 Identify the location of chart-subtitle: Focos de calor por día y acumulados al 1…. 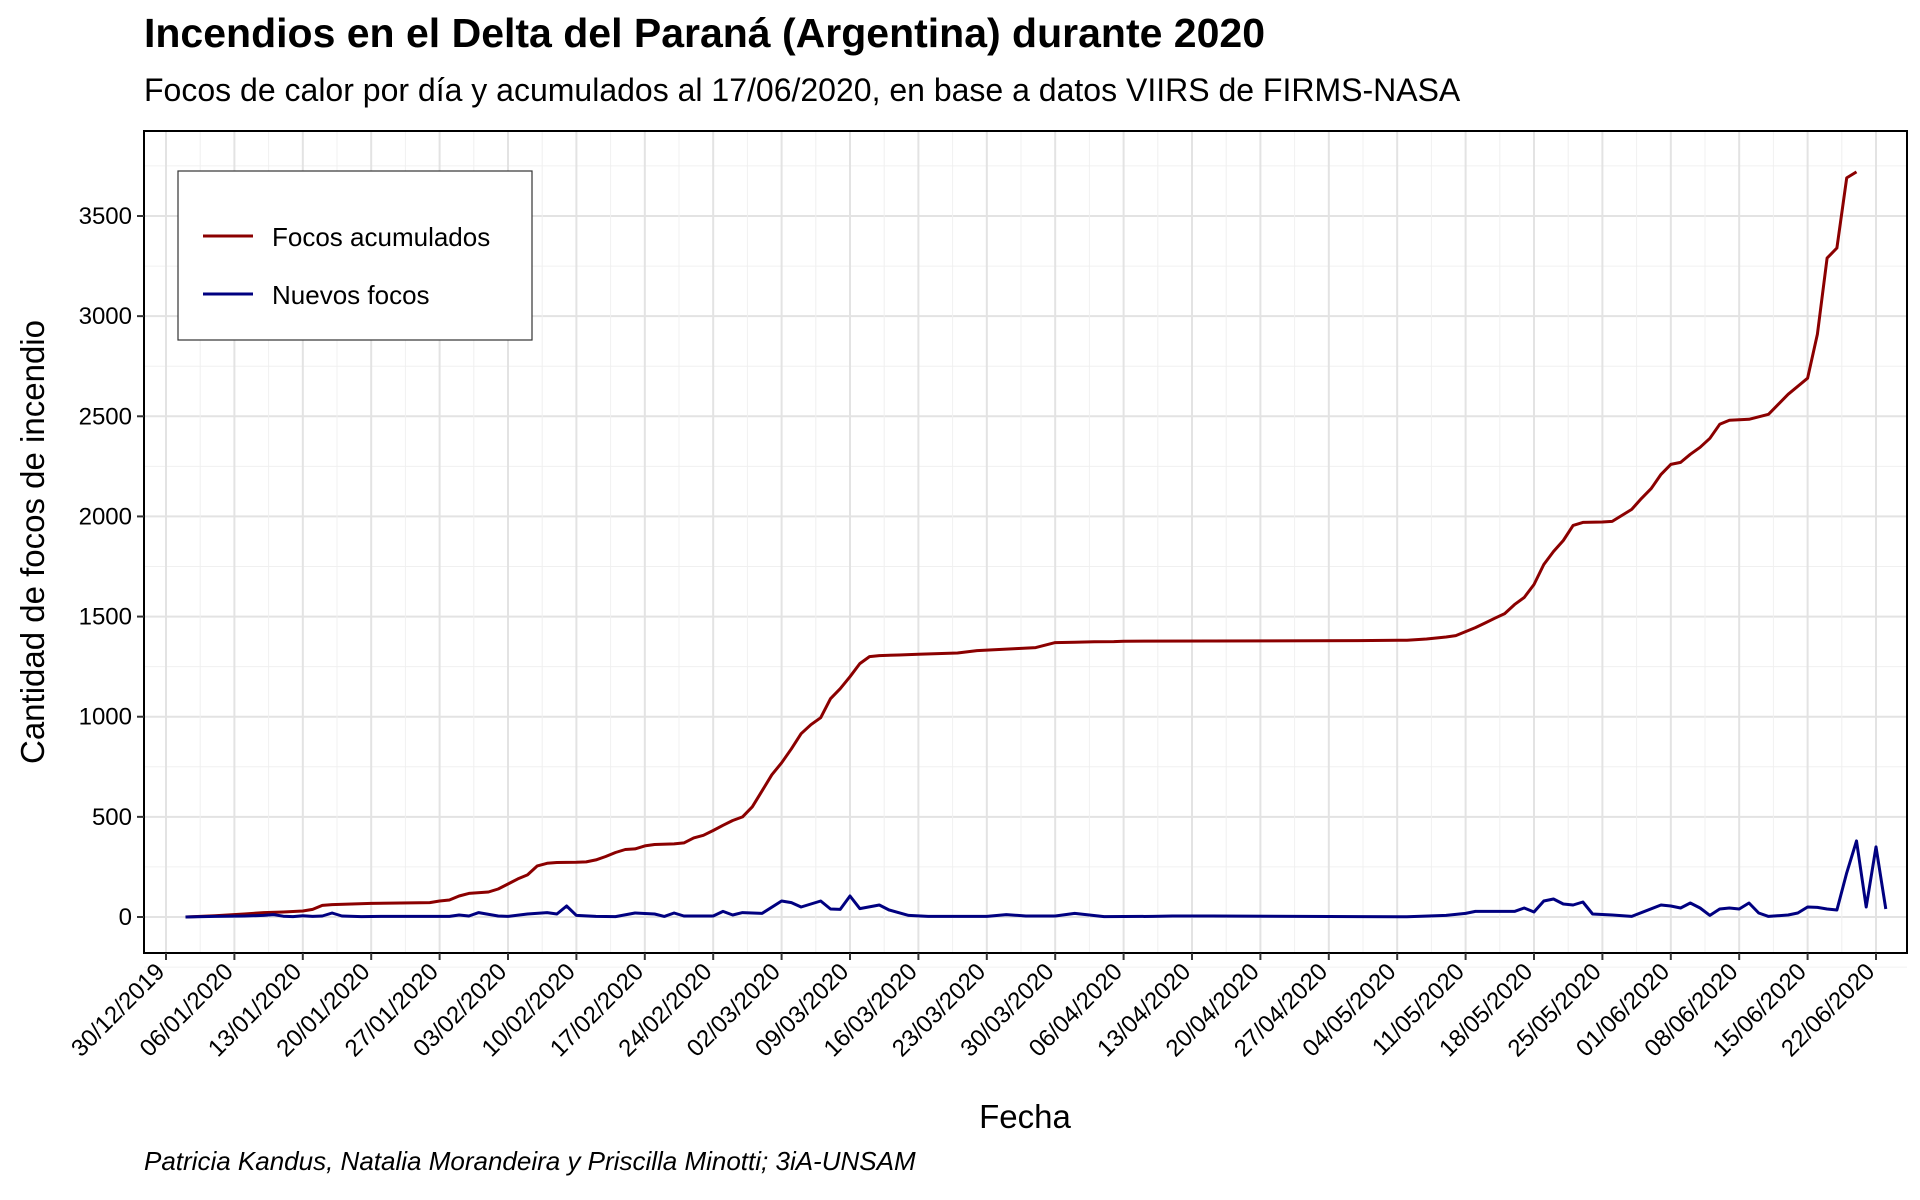
(802, 90).